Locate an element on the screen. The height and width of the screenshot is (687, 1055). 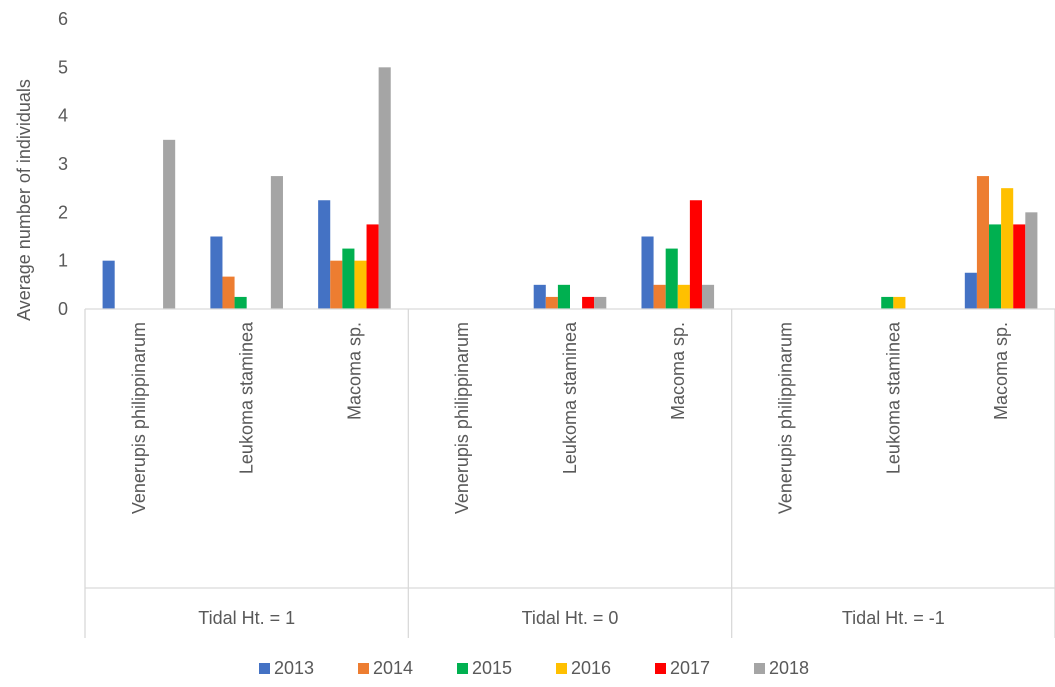
legend-label: 2015 is located at coordinates (492, 668).